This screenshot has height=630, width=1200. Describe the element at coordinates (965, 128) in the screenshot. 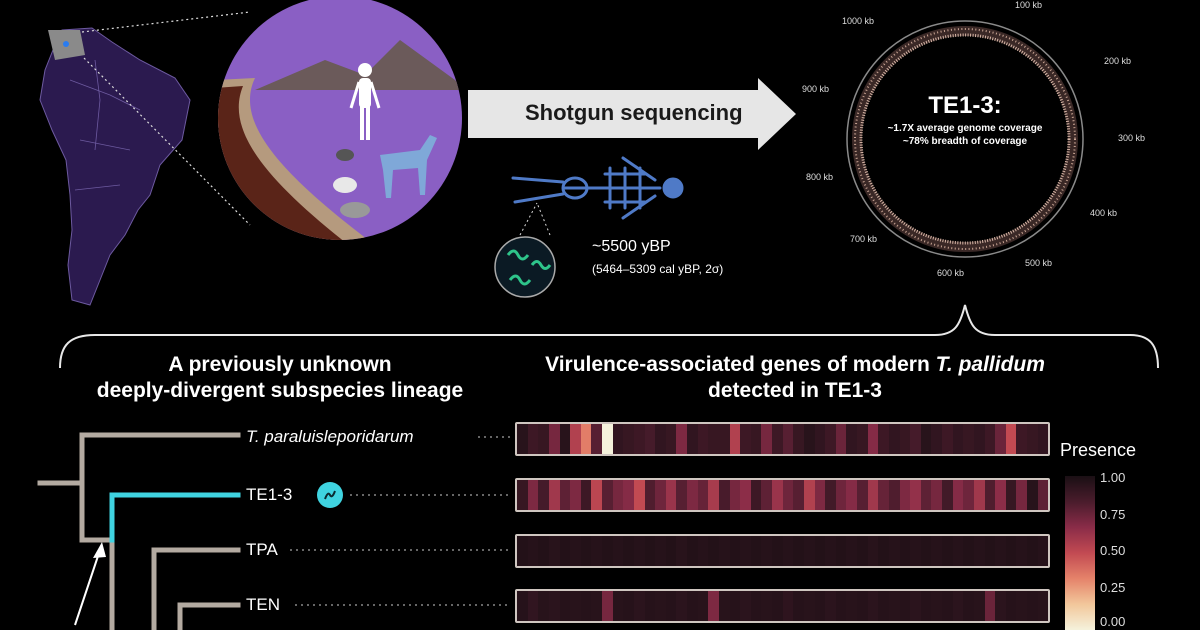

I see `ring-line-1: ~1.7X average genome coverage` at that location.